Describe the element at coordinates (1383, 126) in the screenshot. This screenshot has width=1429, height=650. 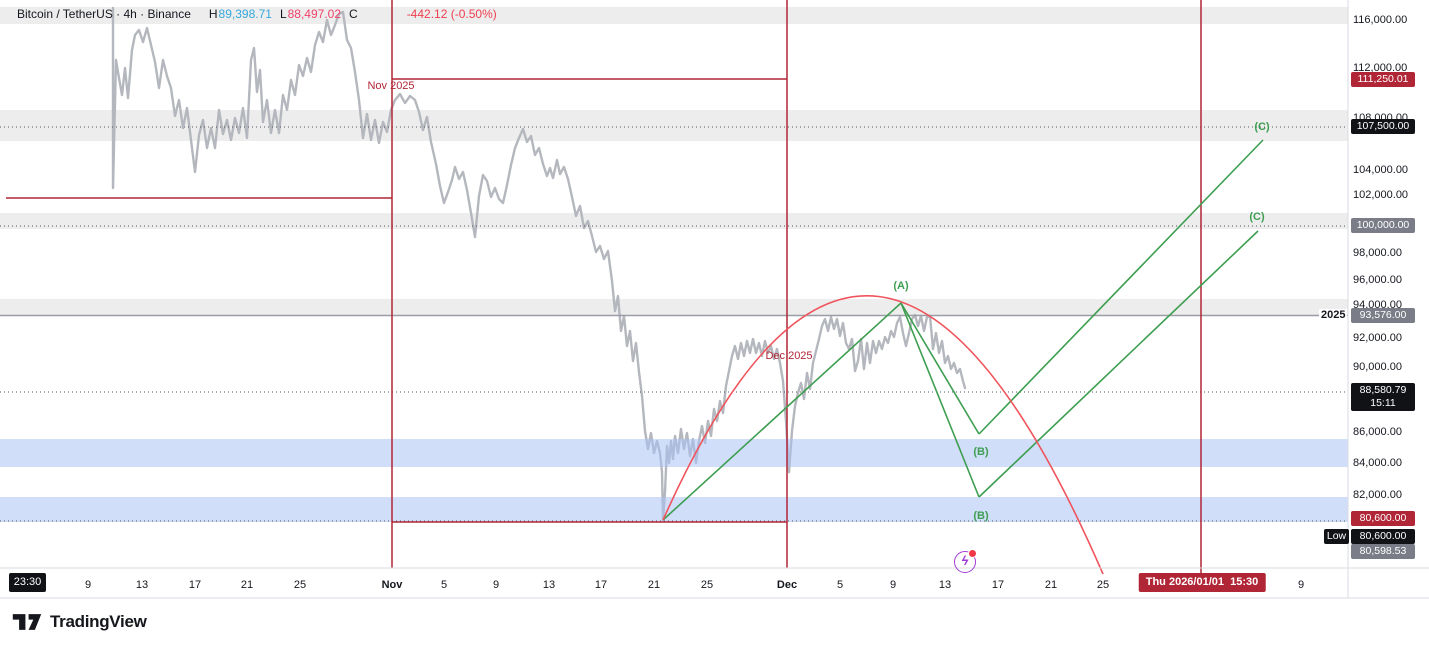
I see `price-badge: 107,500.00` at that location.